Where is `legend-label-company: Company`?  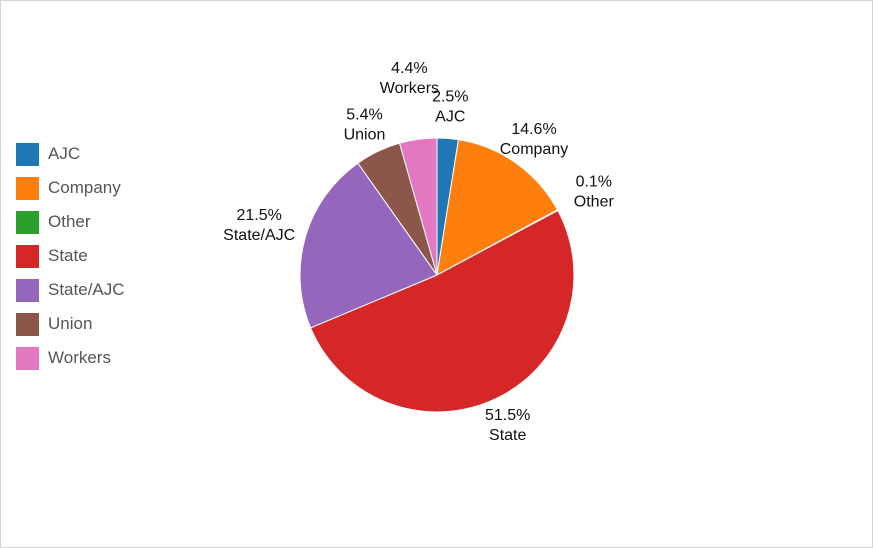 legend-label-company: Company is located at coordinates (84, 187).